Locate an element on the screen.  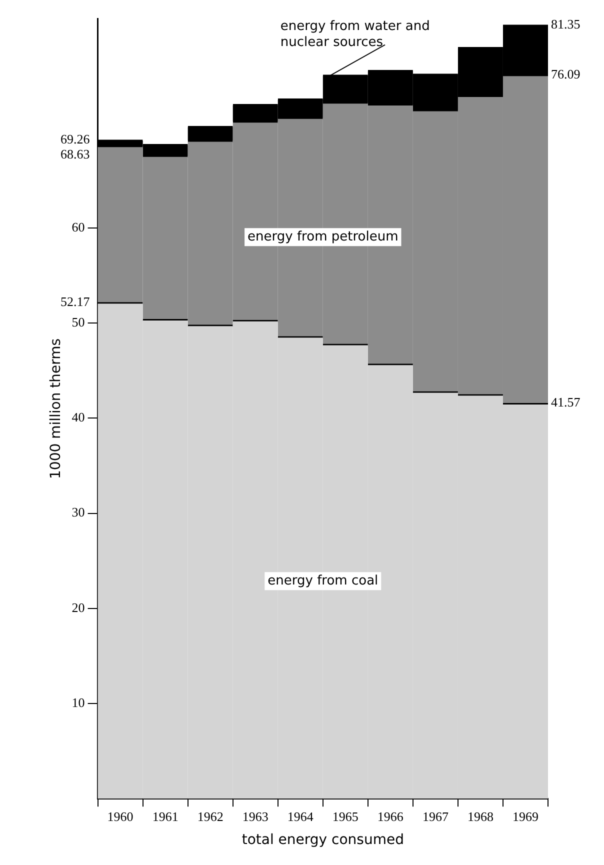
x-tick-label: 1963 is located at coordinates (255, 816).